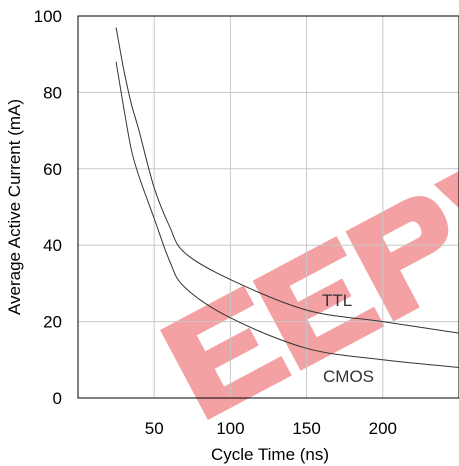 This screenshot has width=459, height=466. I want to click on series-label-ttl: TTL, so click(337, 300).